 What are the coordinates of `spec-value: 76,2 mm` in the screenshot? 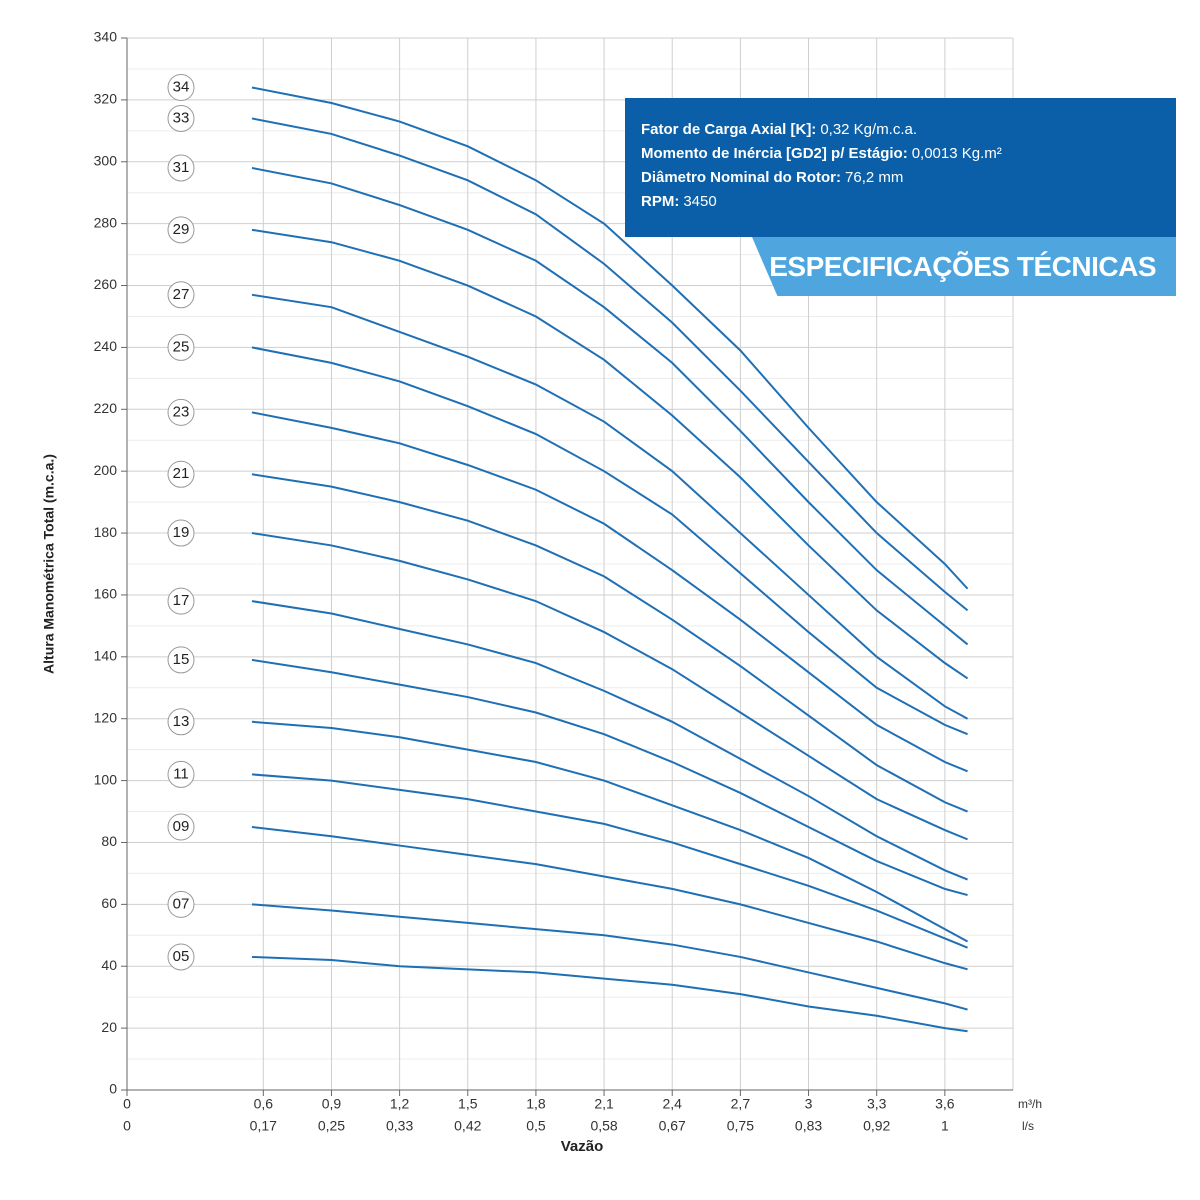 It's located at (874, 177).